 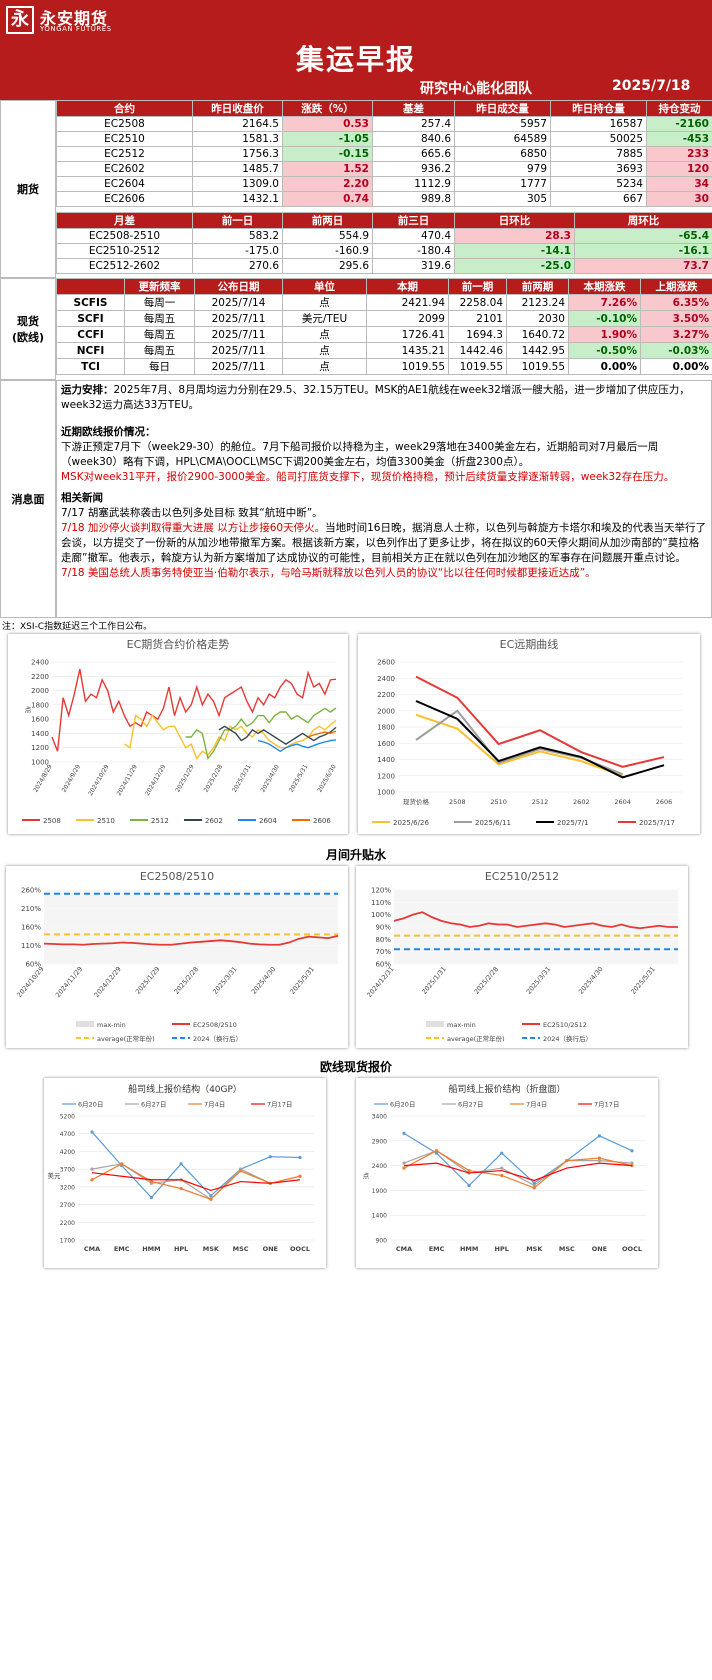 I want to click on futures-cell: -453, so click(x=679, y=139).